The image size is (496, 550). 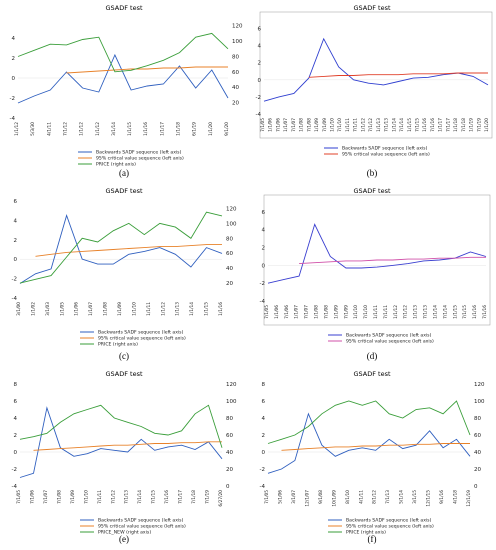 What do you see at coordinates (227, 129) in the screenshot?
I see `x-axis-tick-label: 9/1/20` at bounding box center [227, 129].